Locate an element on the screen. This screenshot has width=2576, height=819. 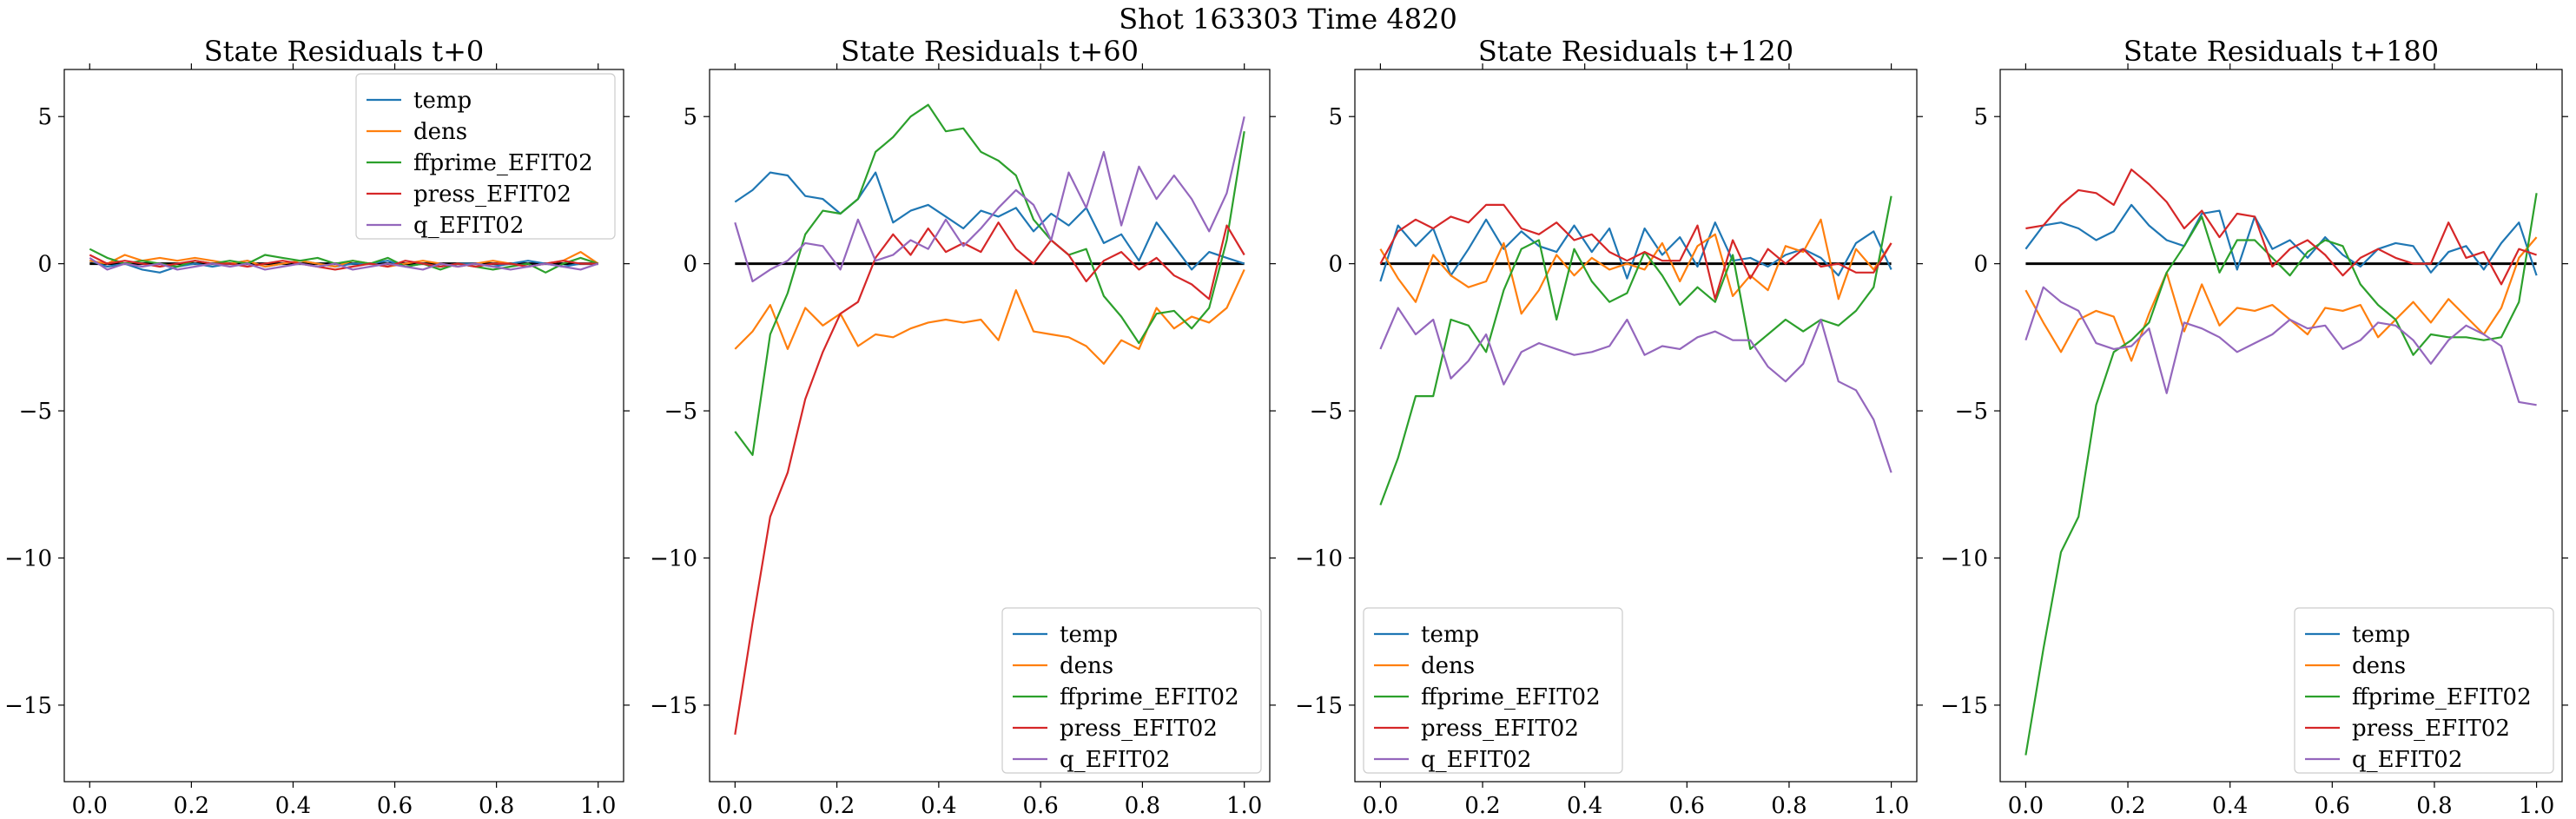
subplot-title: State Residuals t+0 is located at coordinates (345, 51).